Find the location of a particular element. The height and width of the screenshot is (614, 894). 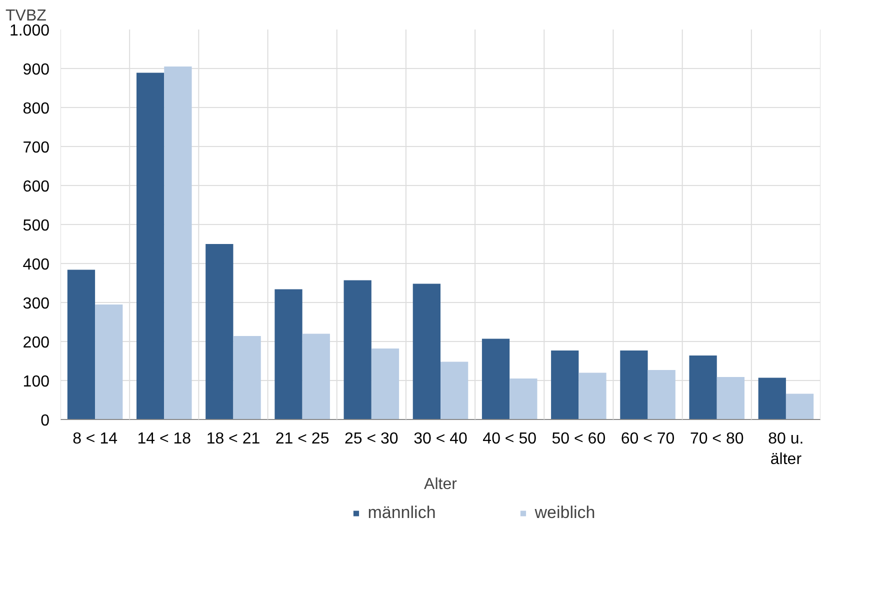

x-tick-label: 21 < 25 is located at coordinates (302, 439).